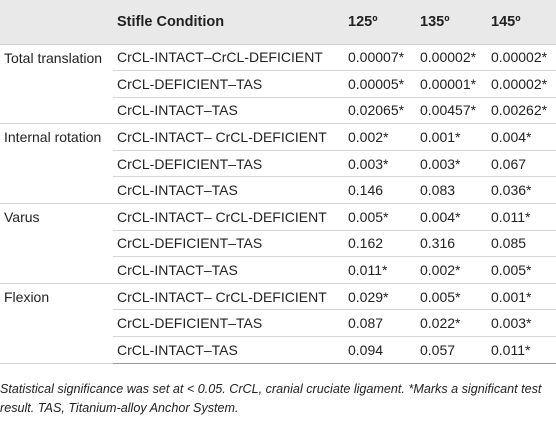 Image resolution: width=556 pixels, height=426 pixels. I want to click on row-value-125: 0.087, so click(380, 323).